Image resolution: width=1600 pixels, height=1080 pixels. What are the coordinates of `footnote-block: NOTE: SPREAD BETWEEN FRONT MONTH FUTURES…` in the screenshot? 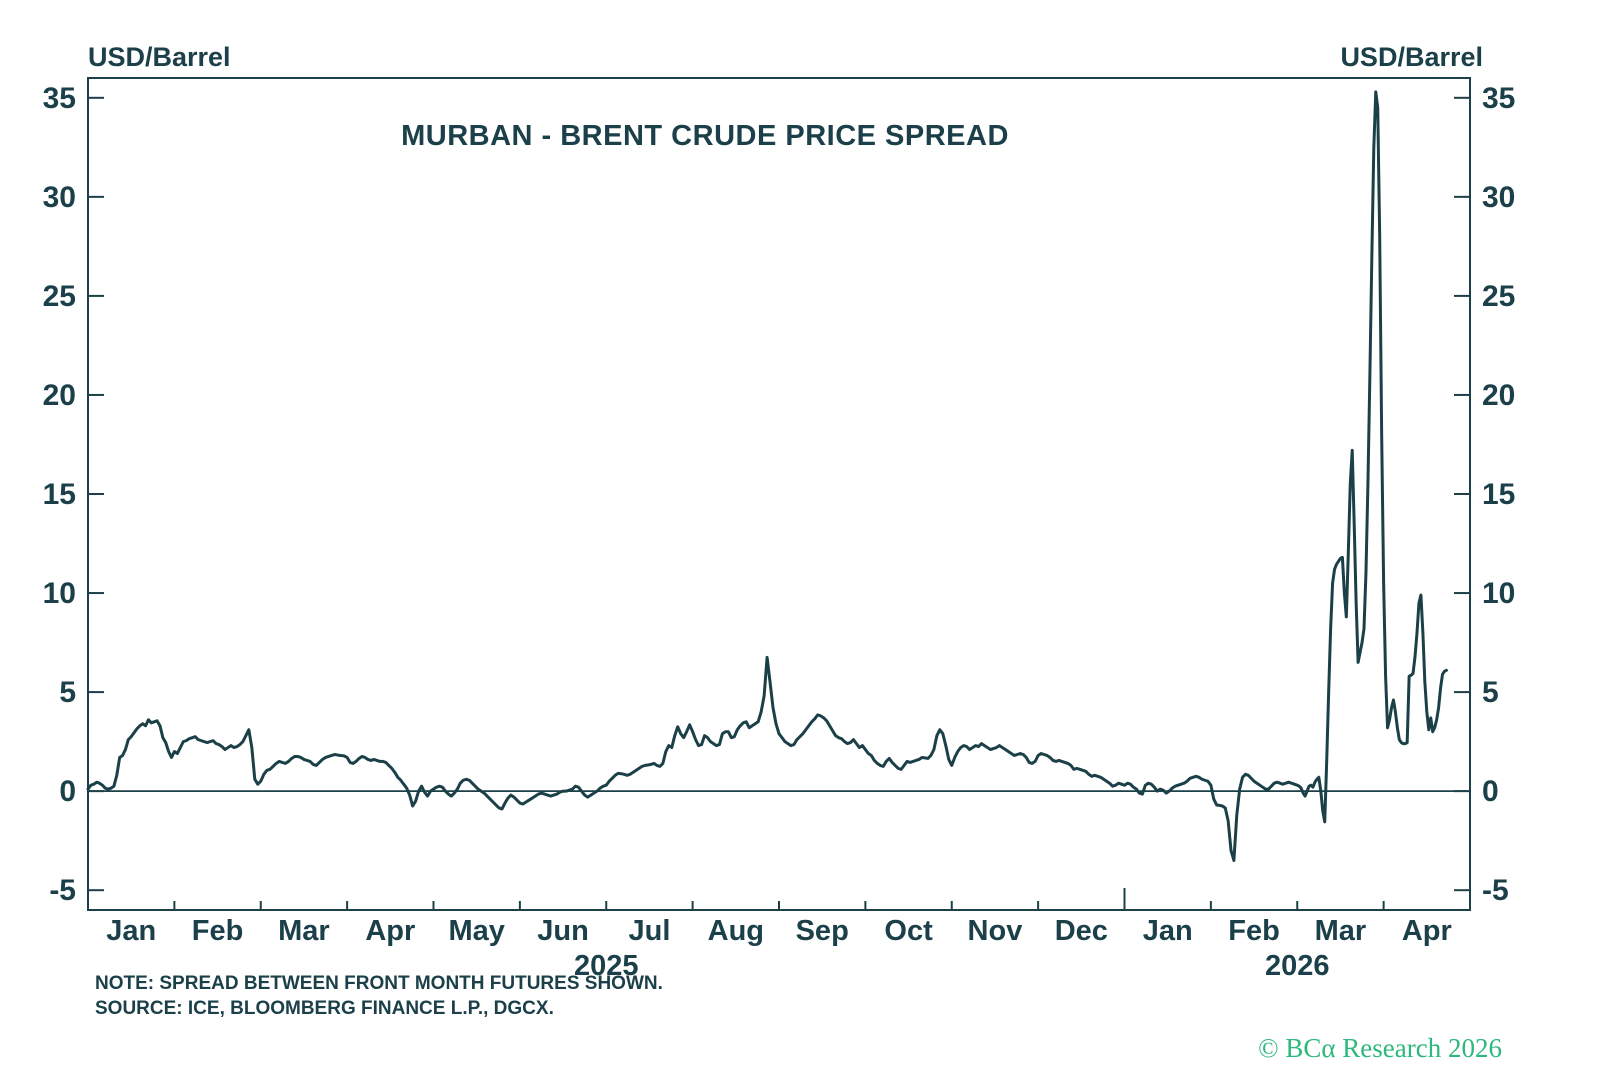 It's located at (379, 996).